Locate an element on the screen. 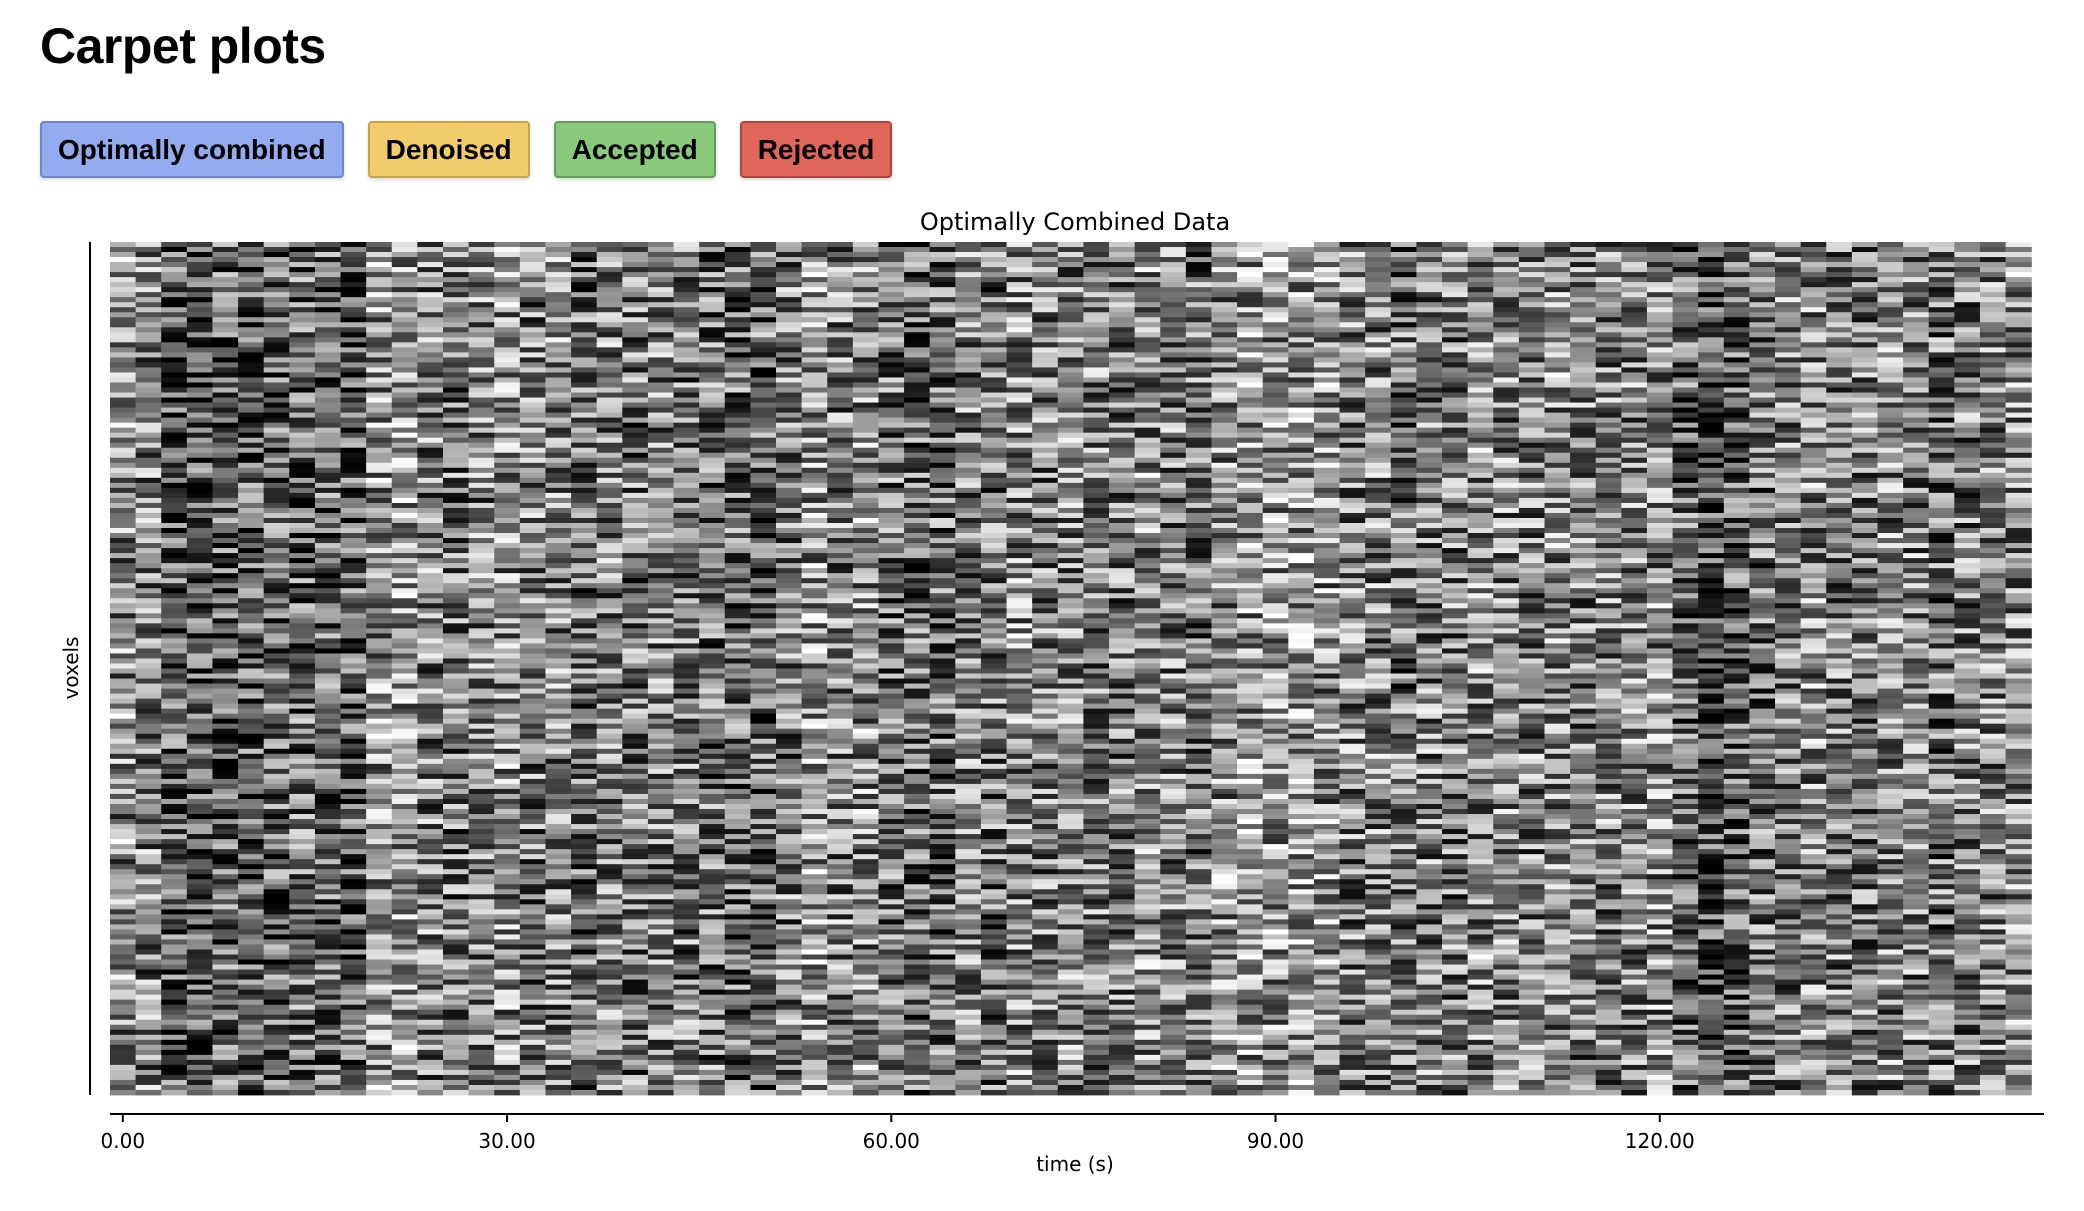 The height and width of the screenshot is (1211, 2084). tab-rejected: Rejected is located at coordinates (816, 149).